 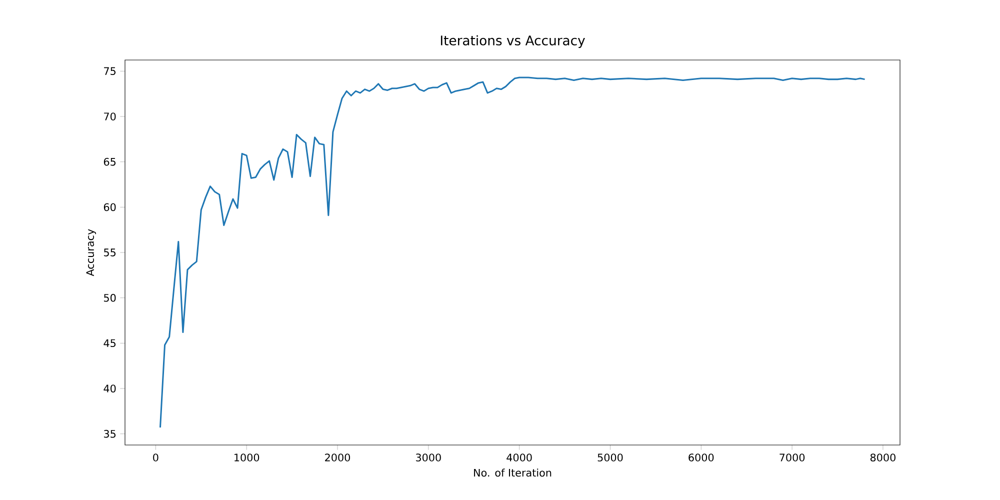 I want to click on x-axis-title: No. of Iteration, so click(x=513, y=472).